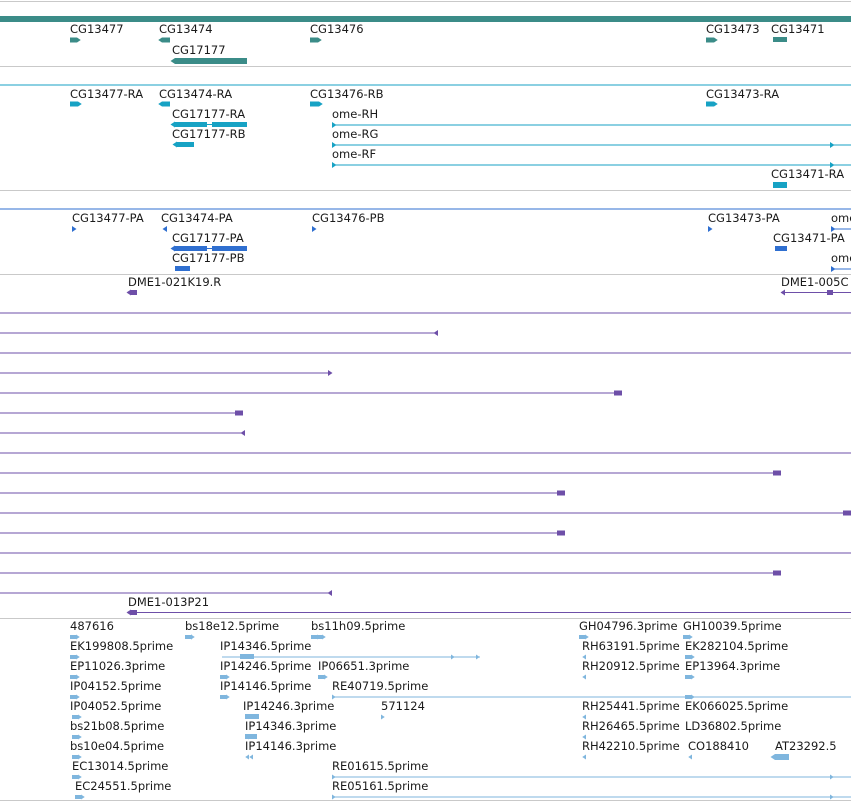 This screenshot has height=802, width=851. What do you see at coordinates (744, 218) in the screenshot?
I see `feature-label: CG13473-PA` at bounding box center [744, 218].